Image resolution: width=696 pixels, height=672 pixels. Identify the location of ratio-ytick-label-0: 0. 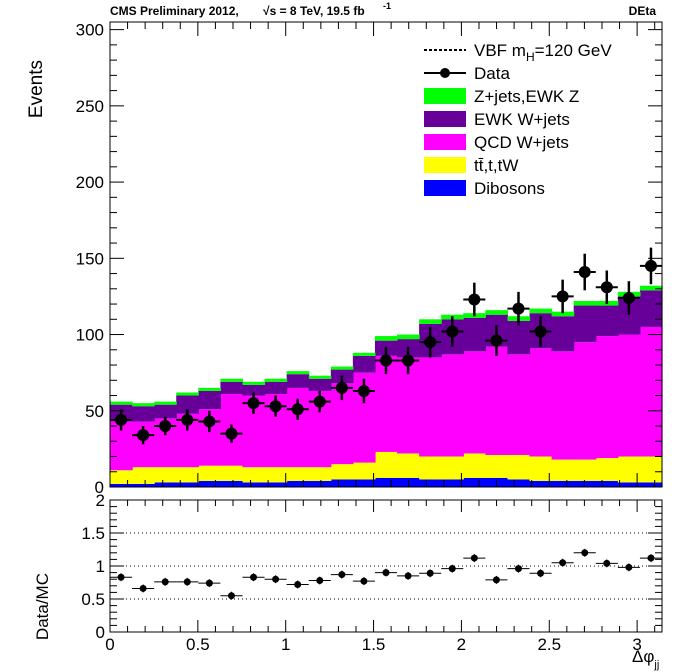
(100, 632).